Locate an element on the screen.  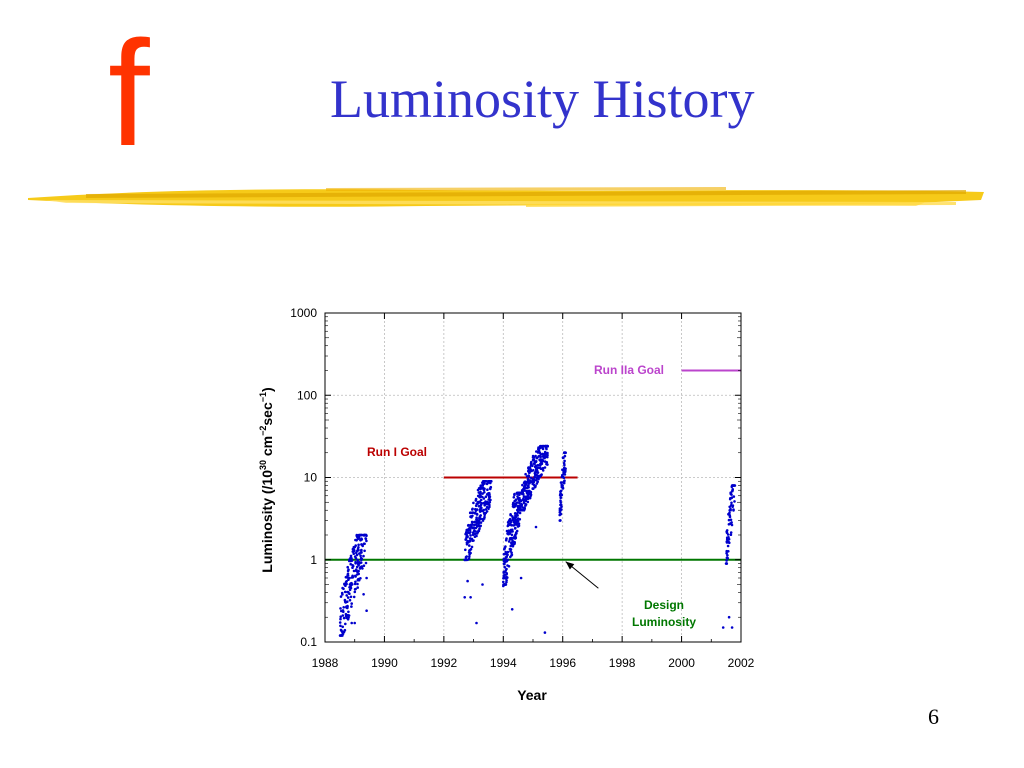
run1-goal-label: Run I Goal is located at coordinates (397, 452).